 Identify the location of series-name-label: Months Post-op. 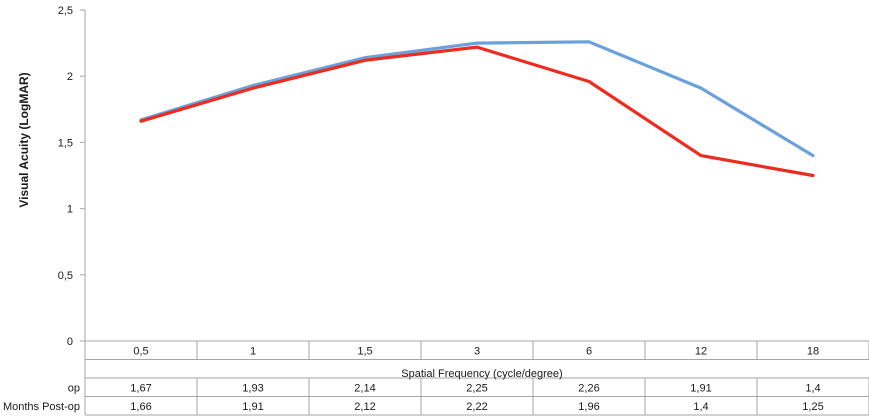
(41, 407).